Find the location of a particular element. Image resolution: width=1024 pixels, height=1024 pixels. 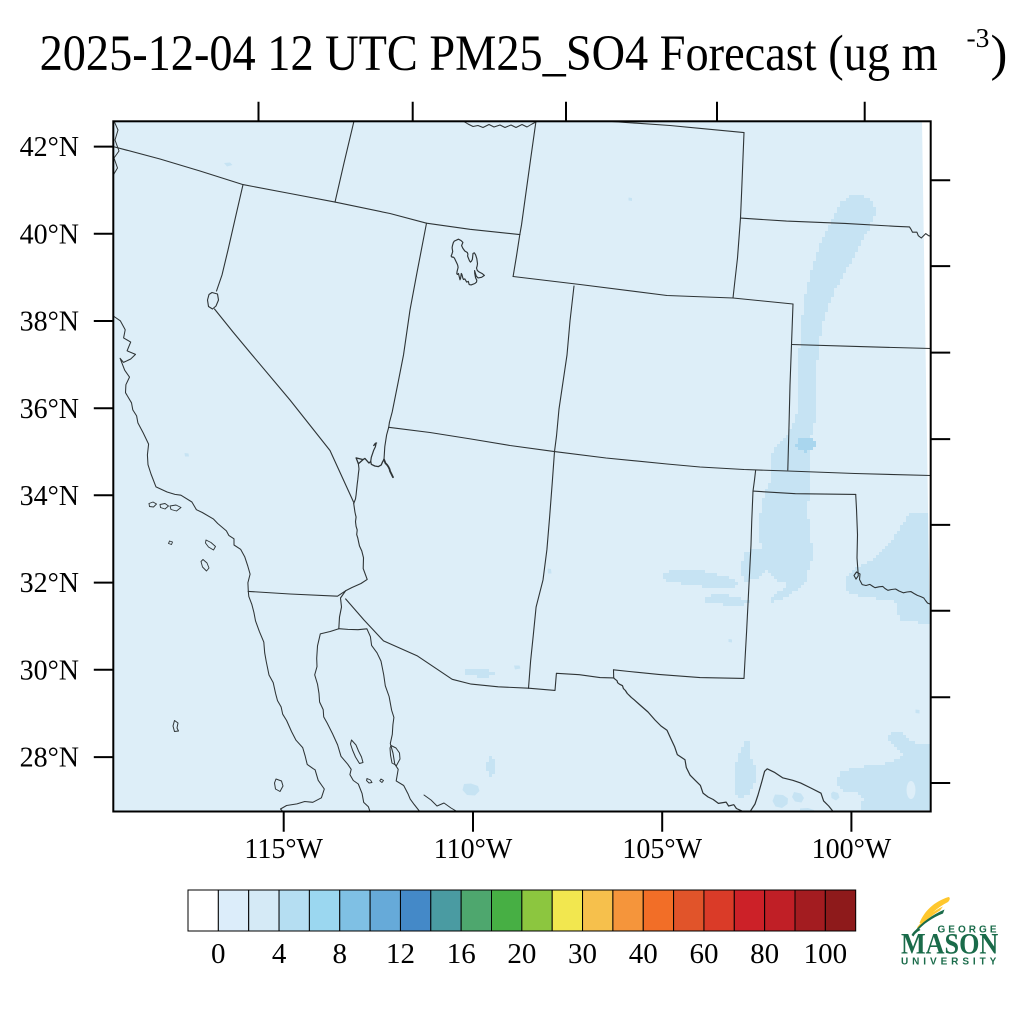

svg-text: 30°N is located at coordinates (49, 670).